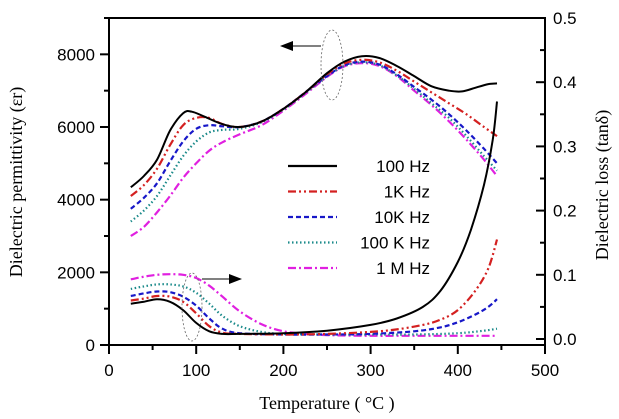  Describe the element at coordinates (90, 345) in the screenshot. I see `y-left-tick-label: 0` at that location.